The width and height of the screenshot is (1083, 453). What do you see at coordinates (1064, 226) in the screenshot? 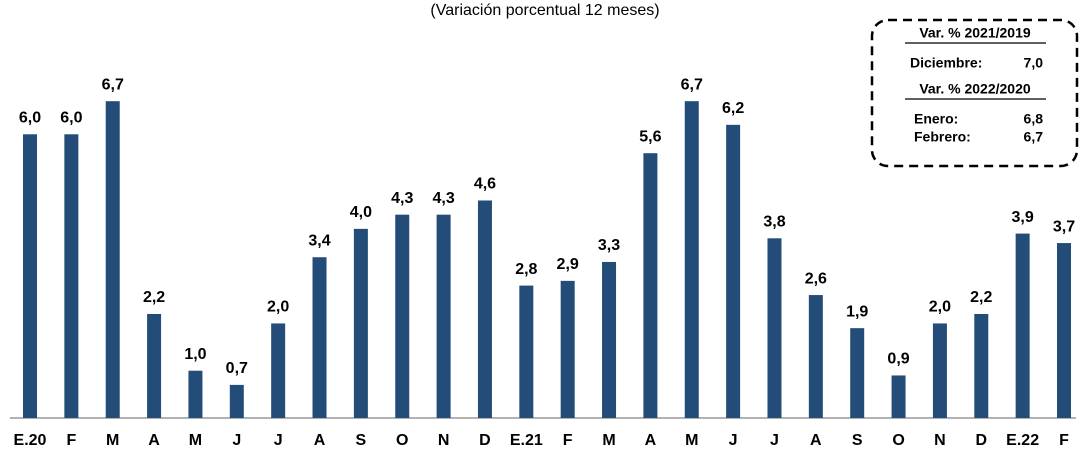
I see `value-label: 3,7` at bounding box center [1064, 226].